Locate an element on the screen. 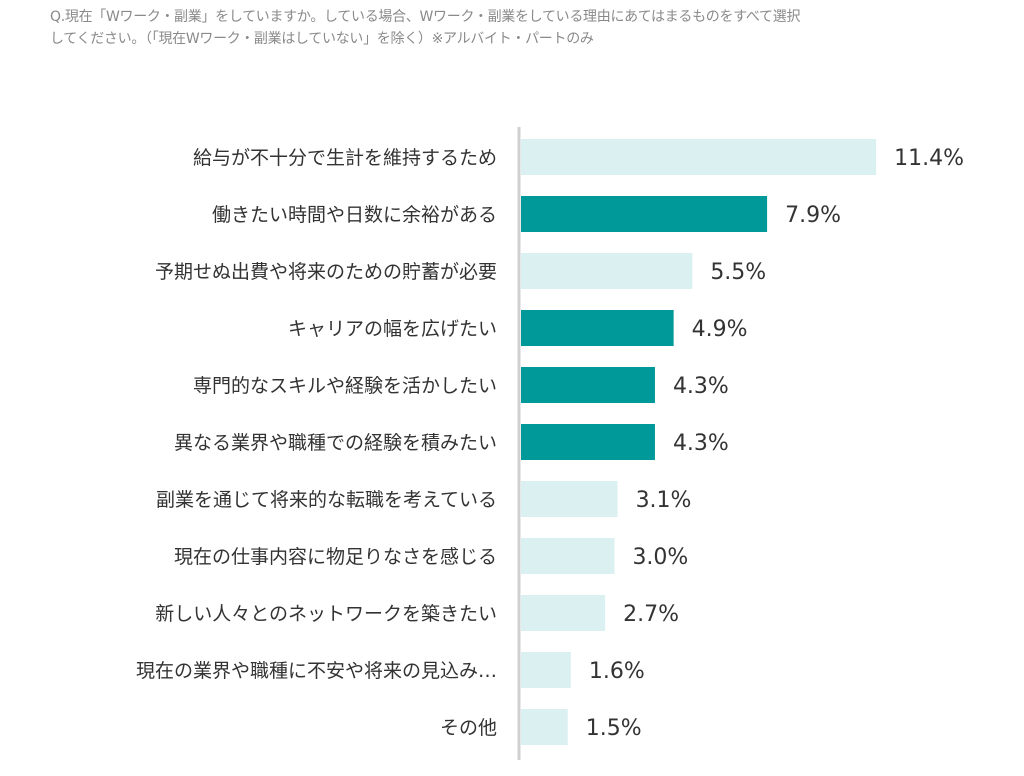 Image resolution: width=1024 pixels, height=776 pixels. category-label: 異なる業界や職種での経験を積みたい is located at coordinates (335, 443).